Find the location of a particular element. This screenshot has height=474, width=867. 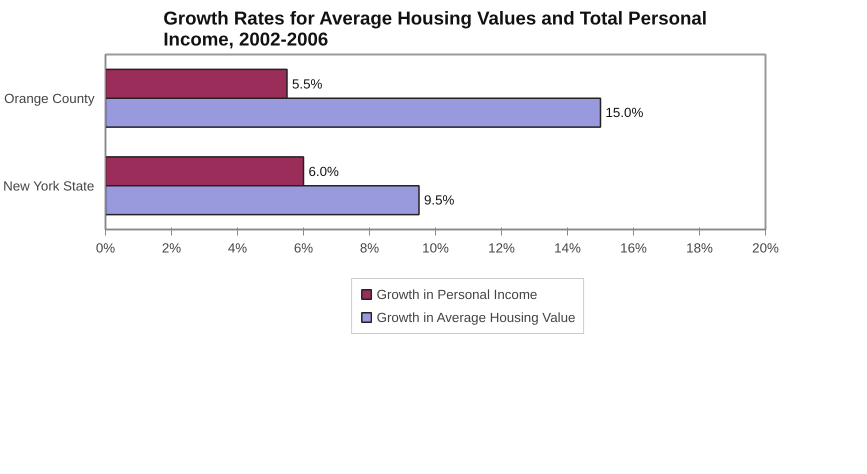

x-tick-label: 14% is located at coordinates (567, 248).